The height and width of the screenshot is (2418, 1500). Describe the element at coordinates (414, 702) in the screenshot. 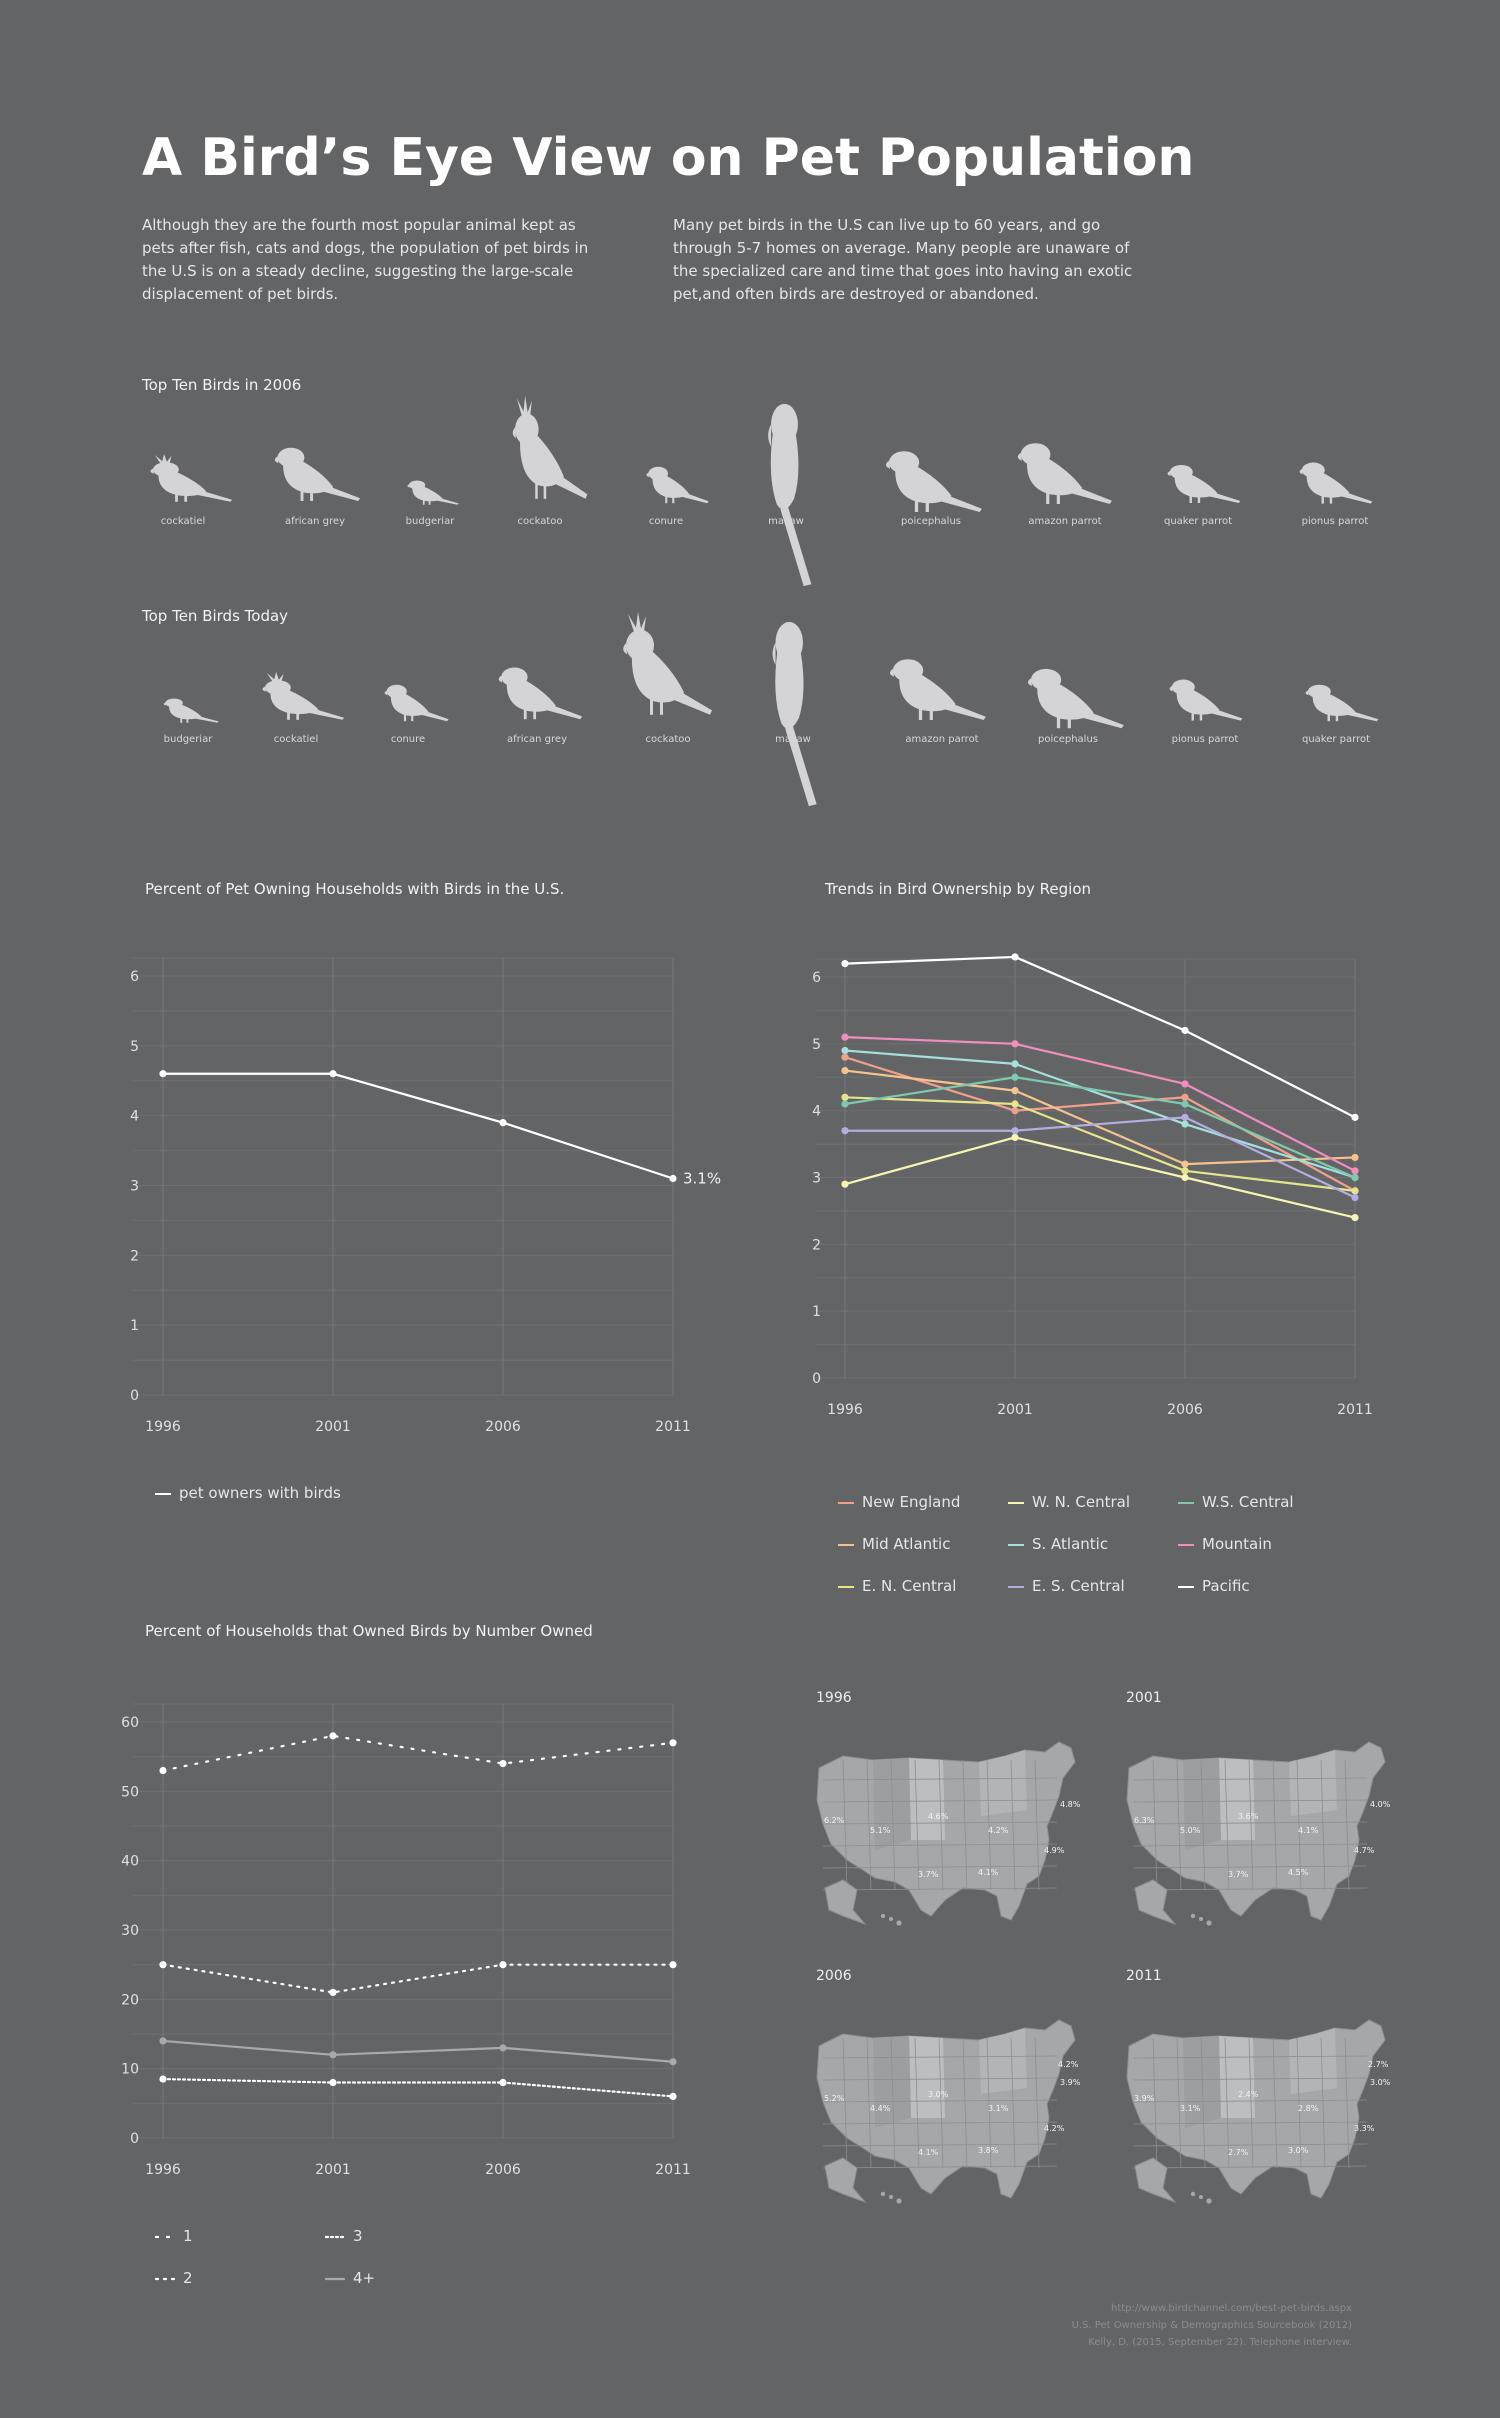

I see `conure-icon` at that location.